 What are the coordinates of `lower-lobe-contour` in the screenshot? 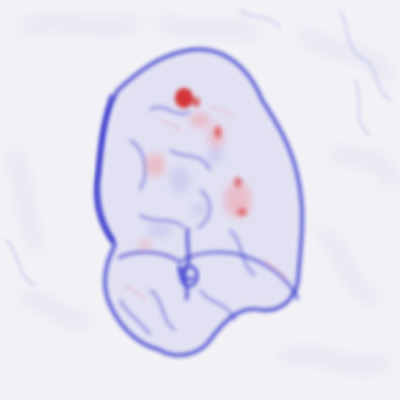 It's located at (208, 275).